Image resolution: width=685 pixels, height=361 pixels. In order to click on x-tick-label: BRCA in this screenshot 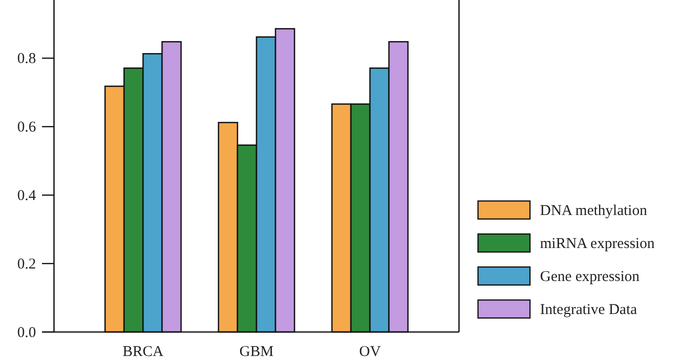, I will do `click(143, 352)`.